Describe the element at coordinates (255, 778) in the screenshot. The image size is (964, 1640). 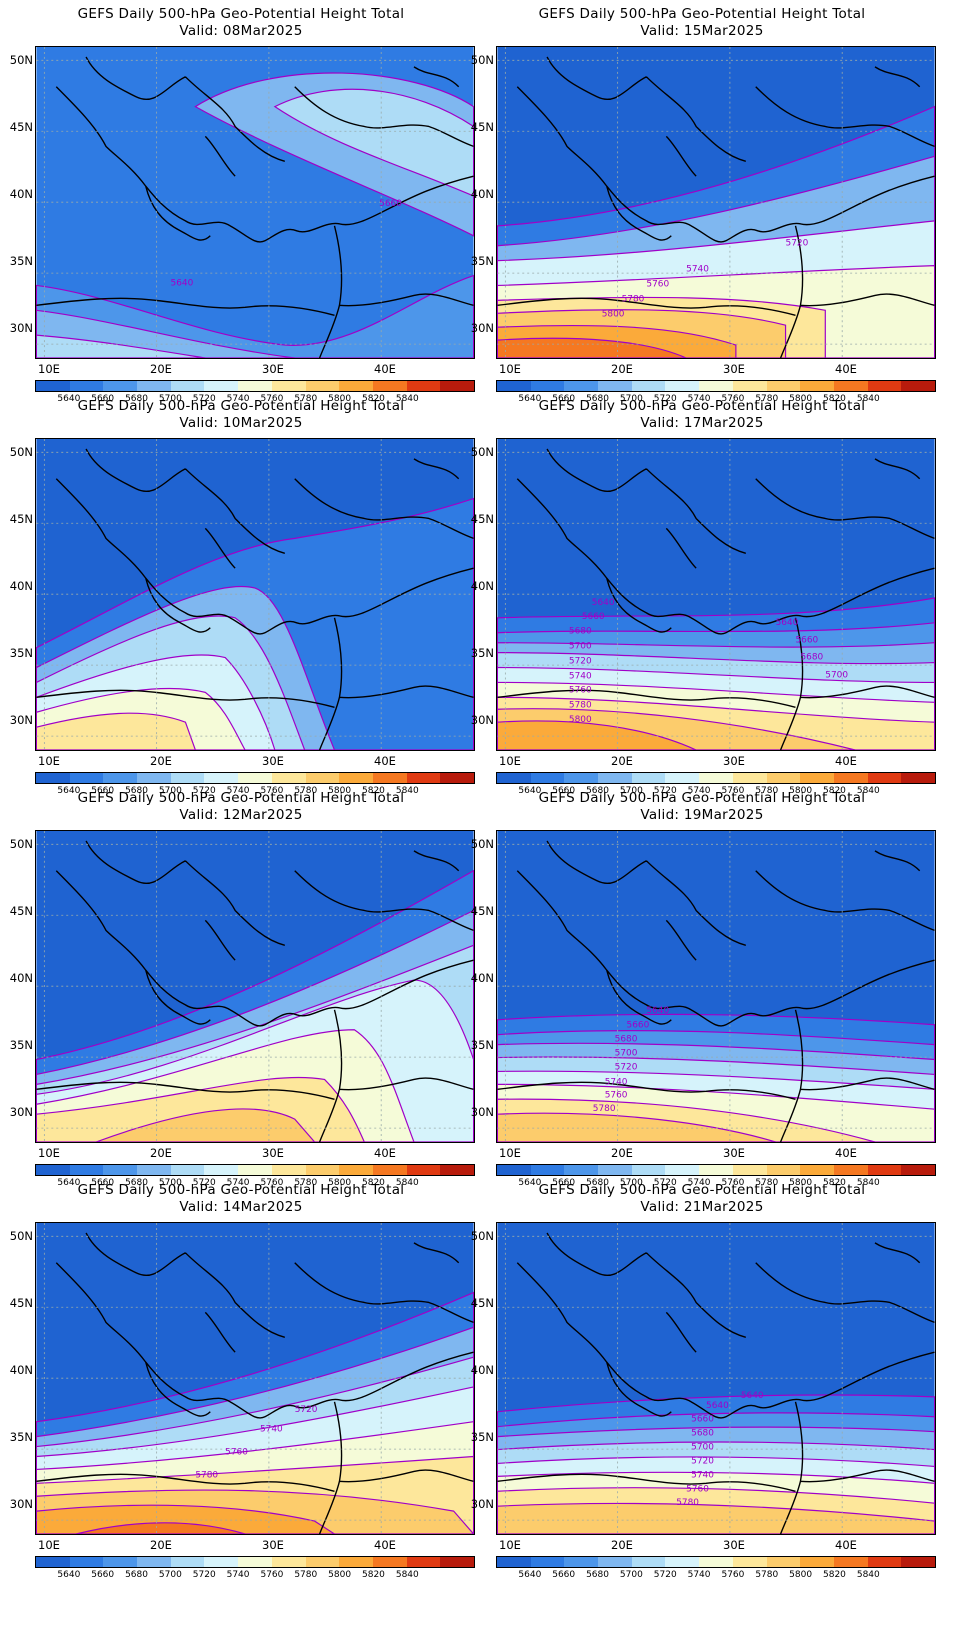
I see `color-legend-bar` at that location.